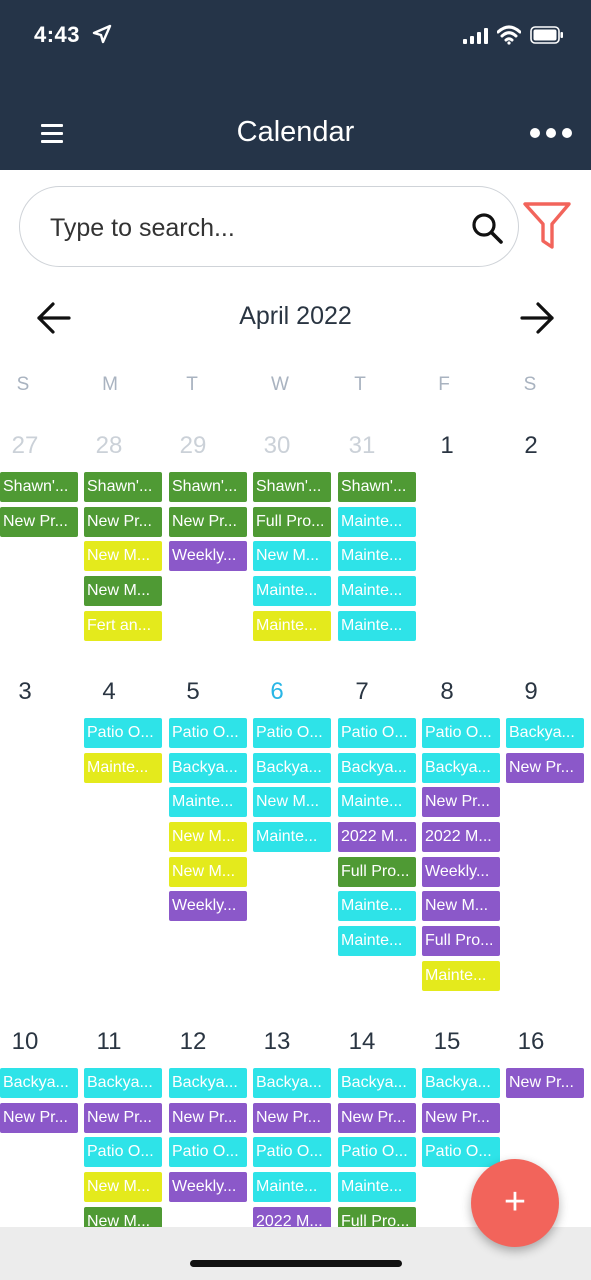  Describe the element at coordinates (531, 445) in the screenshot. I see `day-number: 2` at that location.